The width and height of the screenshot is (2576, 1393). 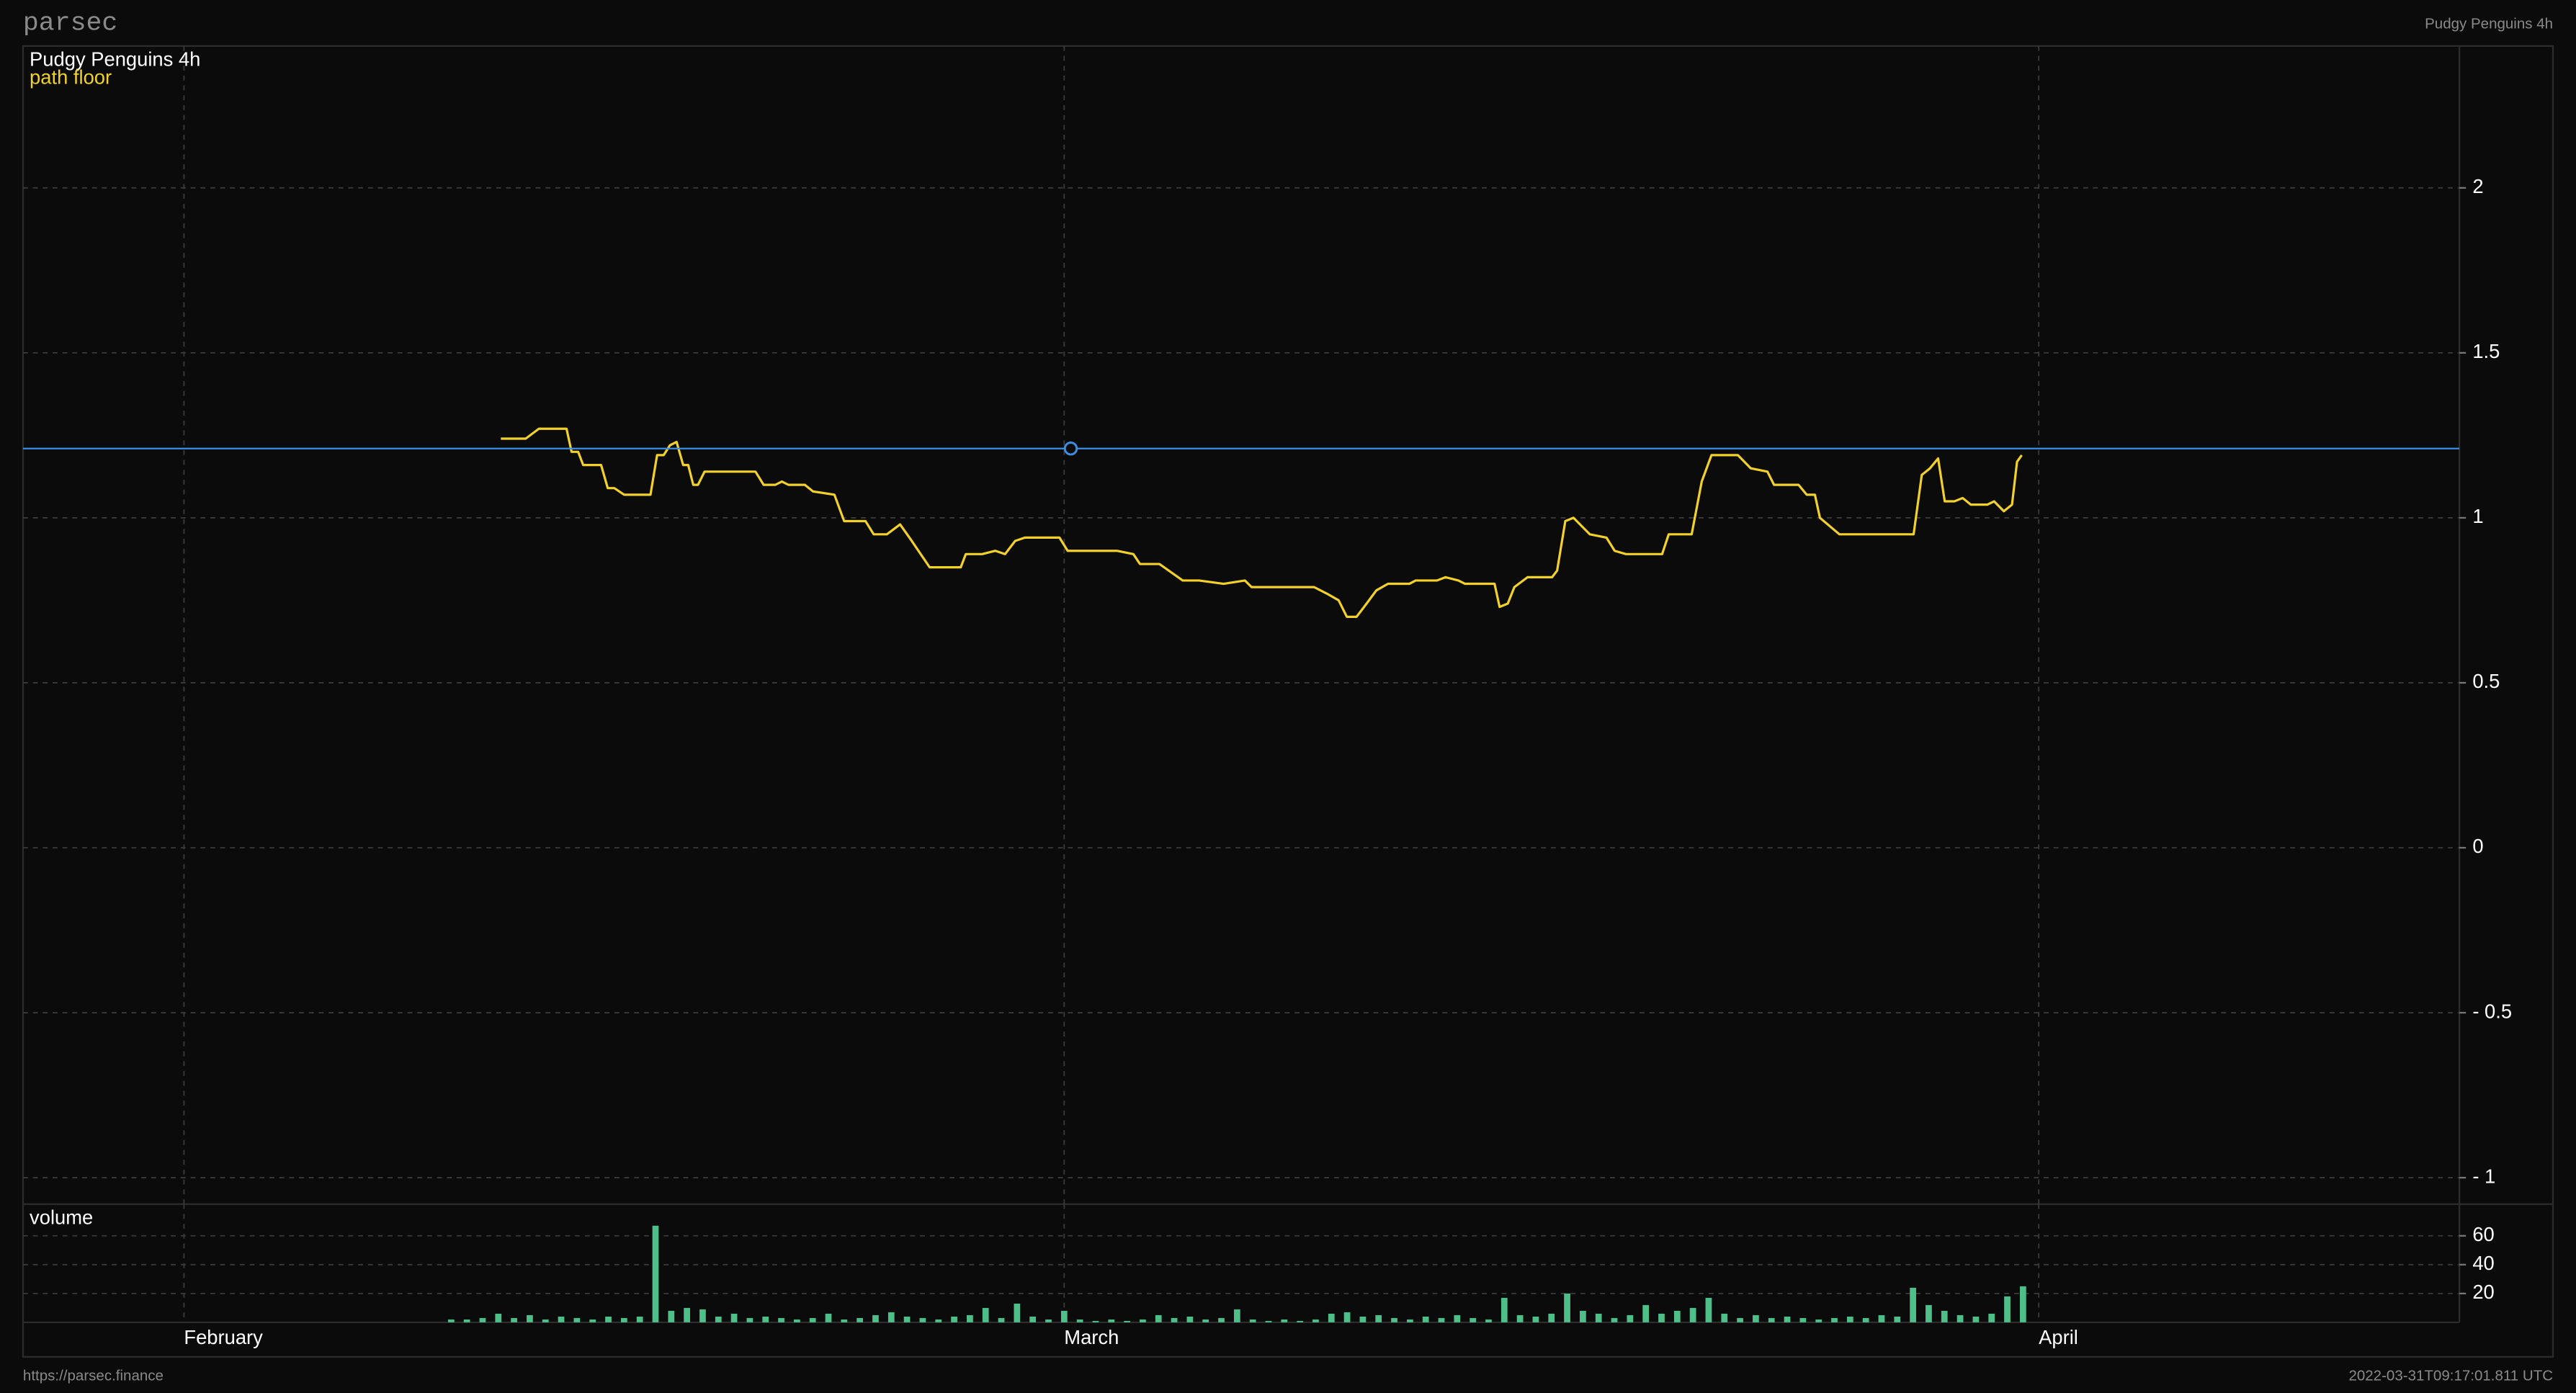 What do you see at coordinates (2486, 351) in the screenshot?
I see `y-tick-label: 1.5` at bounding box center [2486, 351].